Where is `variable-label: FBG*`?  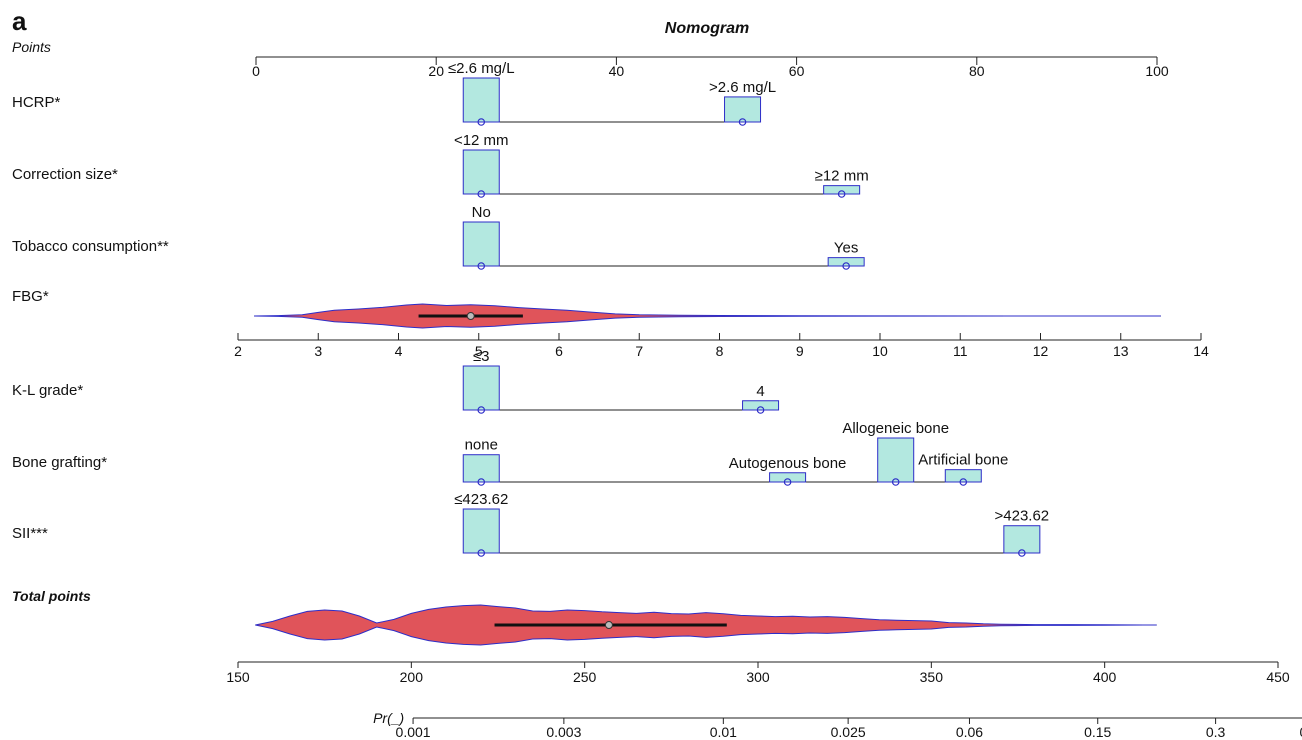 variable-label: FBG* is located at coordinates (30, 296).